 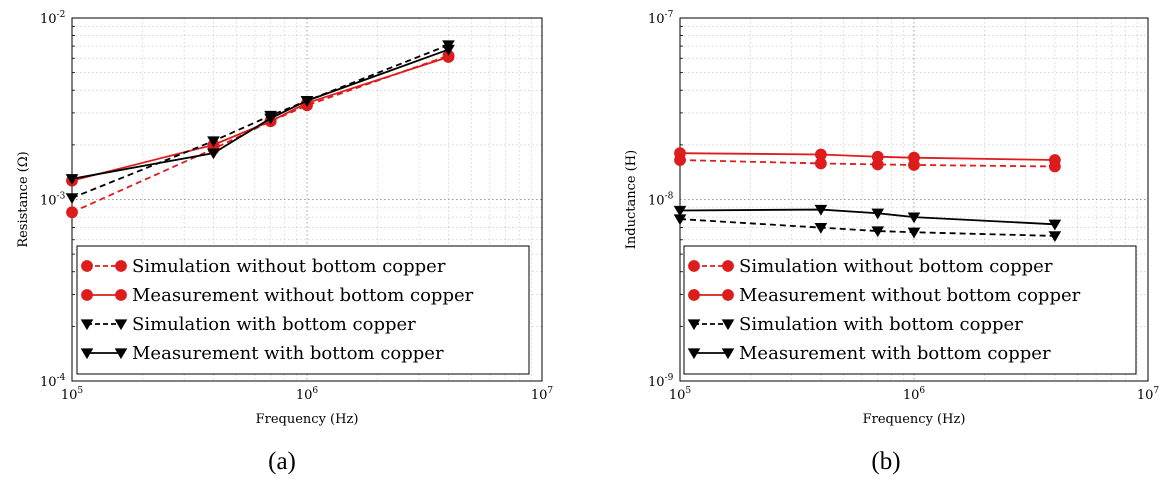 What do you see at coordinates (631, 199) in the screenshot?
I see `y-axis-label: Inductance (H)` at bounding box center [631, 199].